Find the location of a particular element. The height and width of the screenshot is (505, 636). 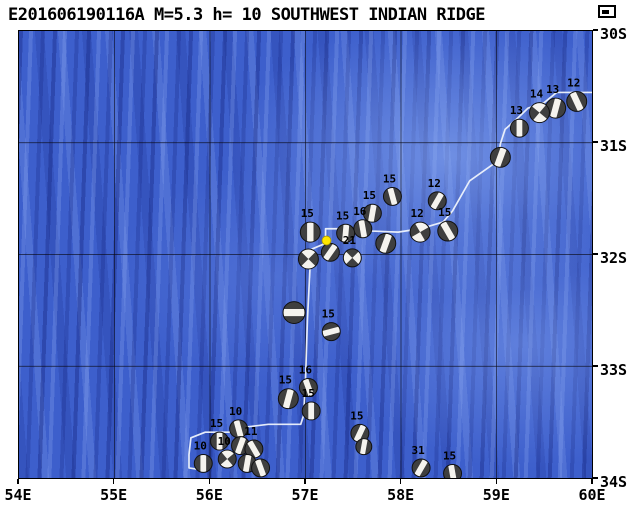

lon-tick-label: 55E is located at coordinates (114, 495).